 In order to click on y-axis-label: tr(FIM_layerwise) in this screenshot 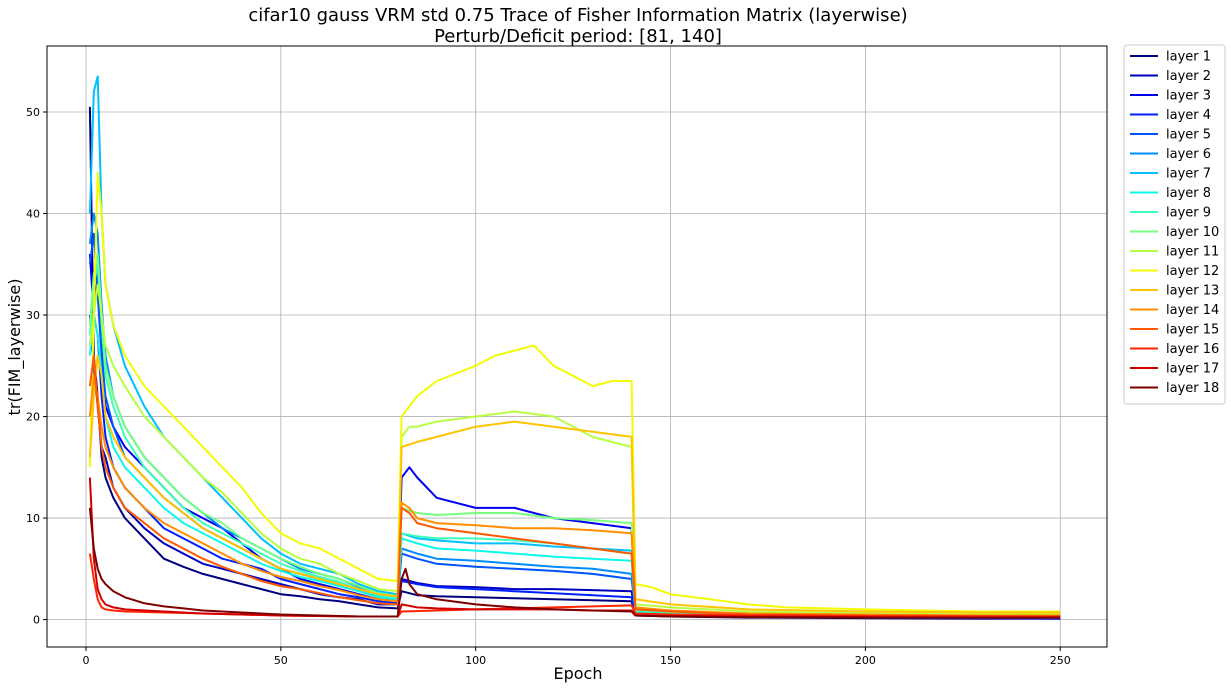, I will do `click(15, 347)`.